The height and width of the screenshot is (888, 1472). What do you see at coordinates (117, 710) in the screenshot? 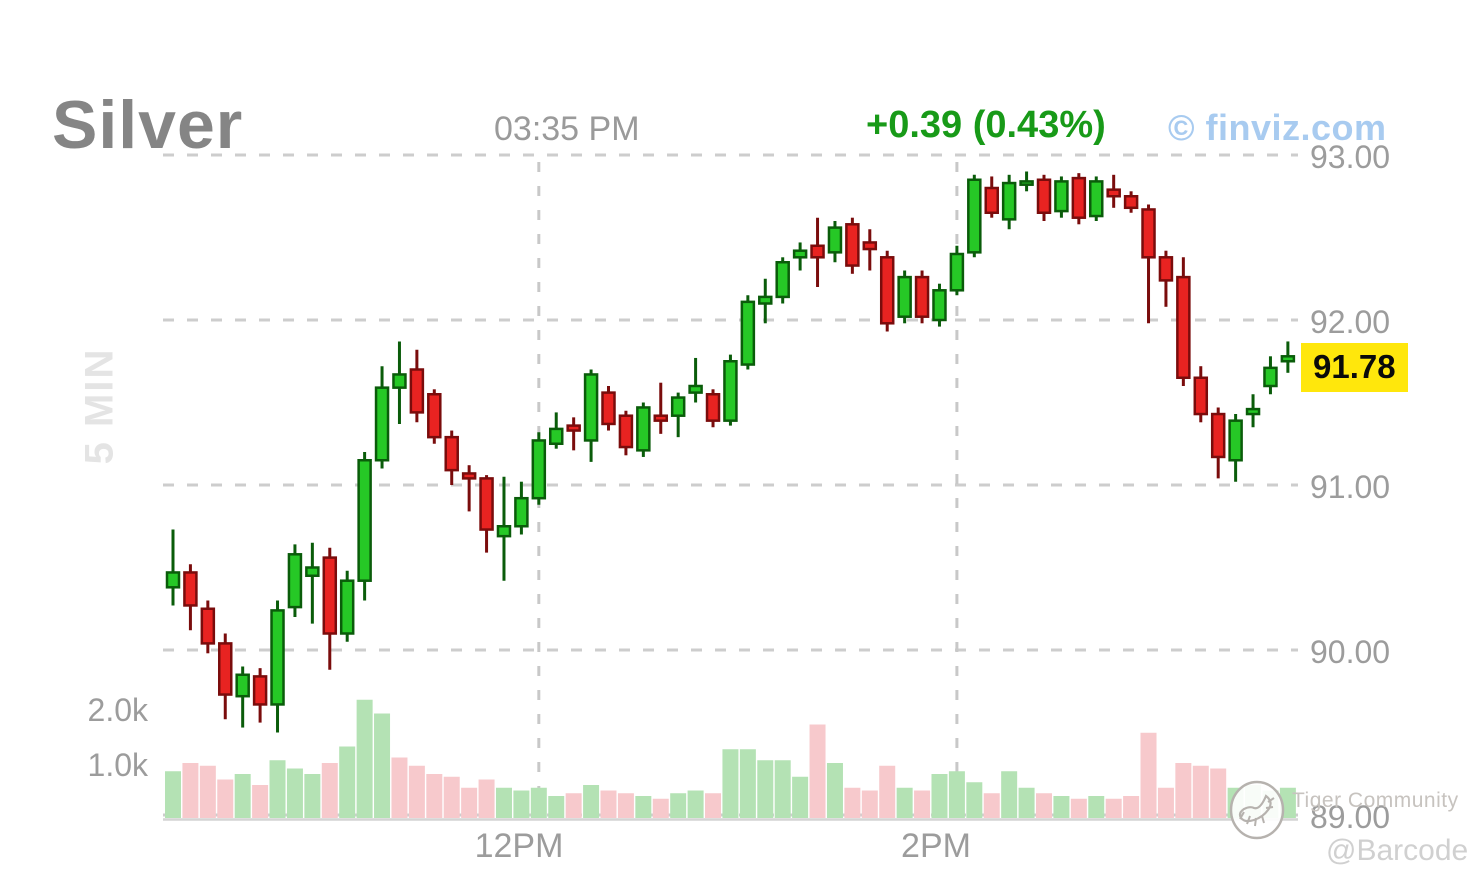
I see `volume-axis-label-2k: 2.0k` at bounding box center [117, 710].